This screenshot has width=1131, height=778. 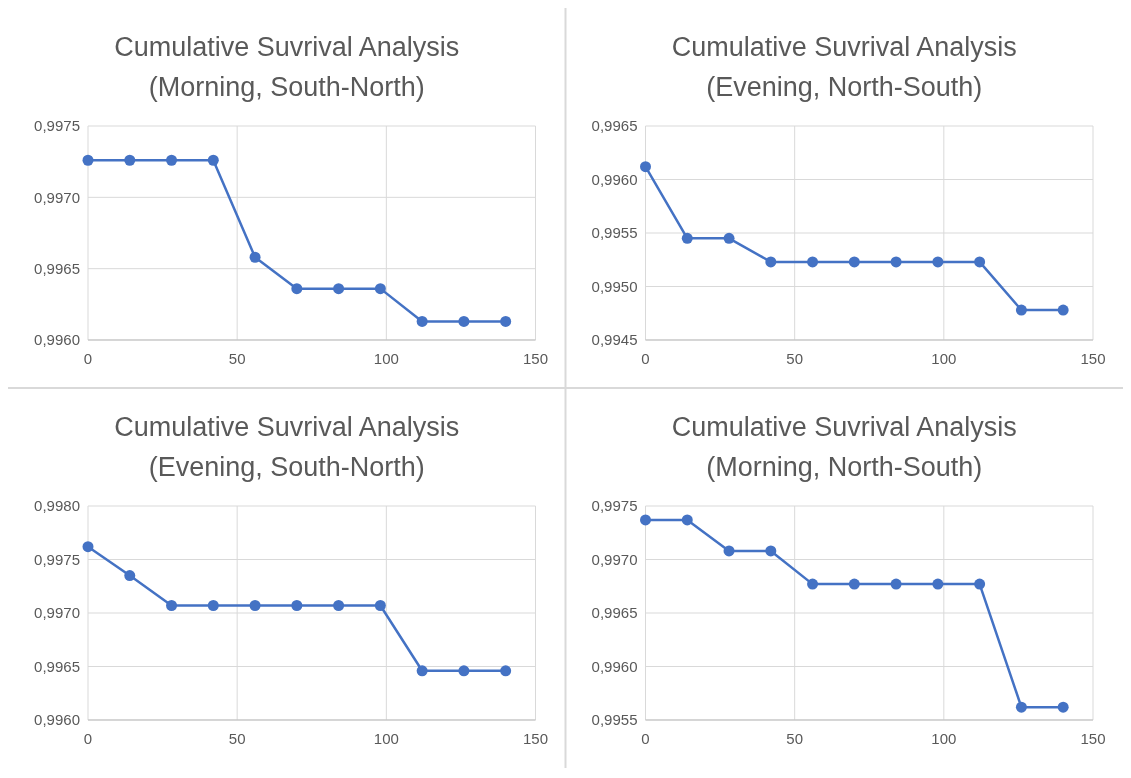 What do you see at coordinates (286, 467) in the screenshot?
I see `chart-subtitle: (Evening, South-North)` at bounding box center [286, 467].